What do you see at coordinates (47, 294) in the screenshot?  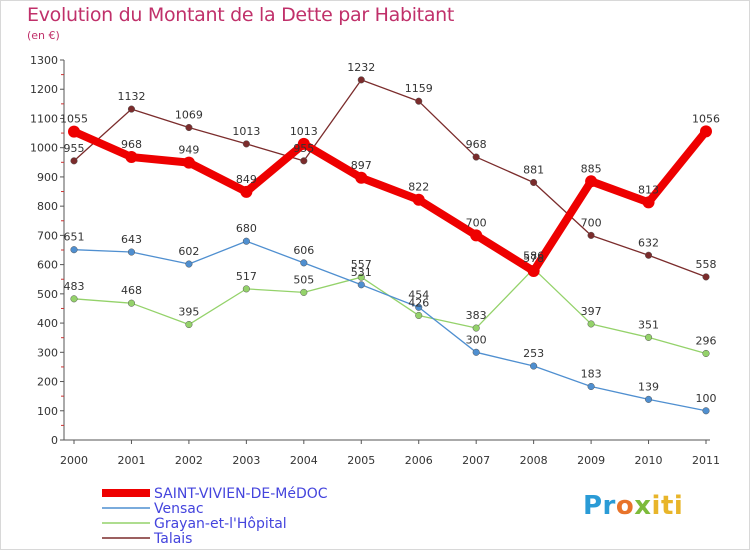 I see `y-tick-label: 500` at bounding box center [47, 294].